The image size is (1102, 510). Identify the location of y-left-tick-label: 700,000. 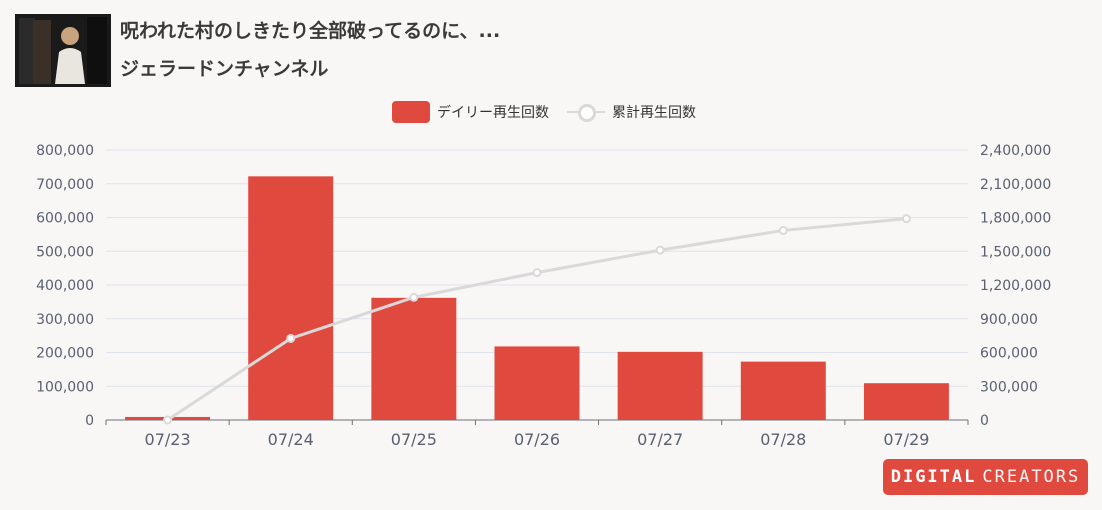
(65, 185).